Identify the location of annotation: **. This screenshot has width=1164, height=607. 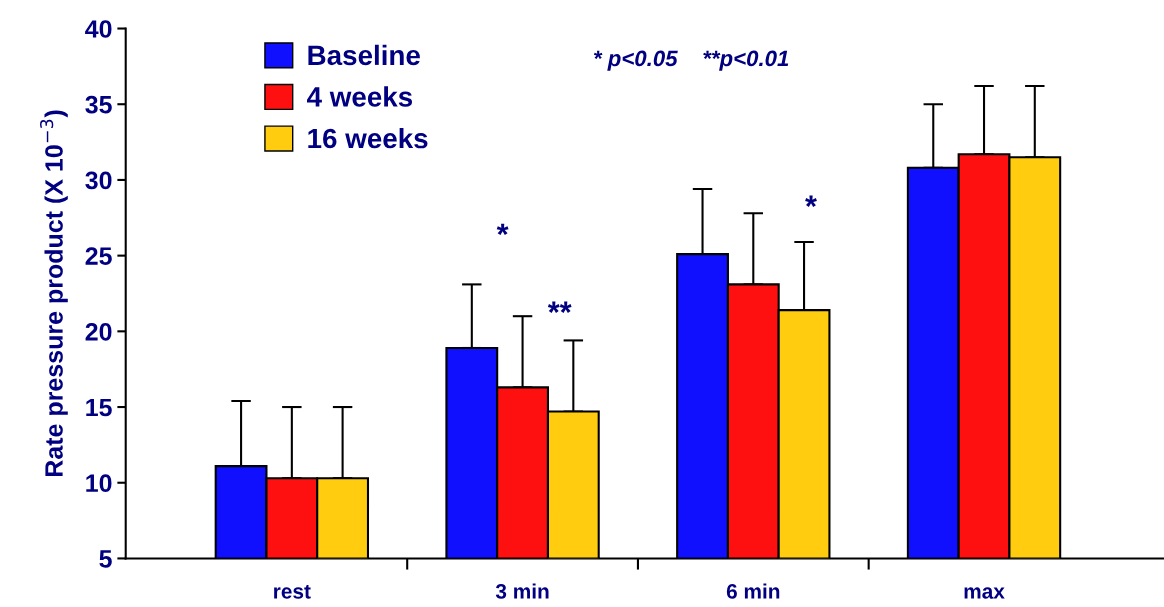
(559, 307).